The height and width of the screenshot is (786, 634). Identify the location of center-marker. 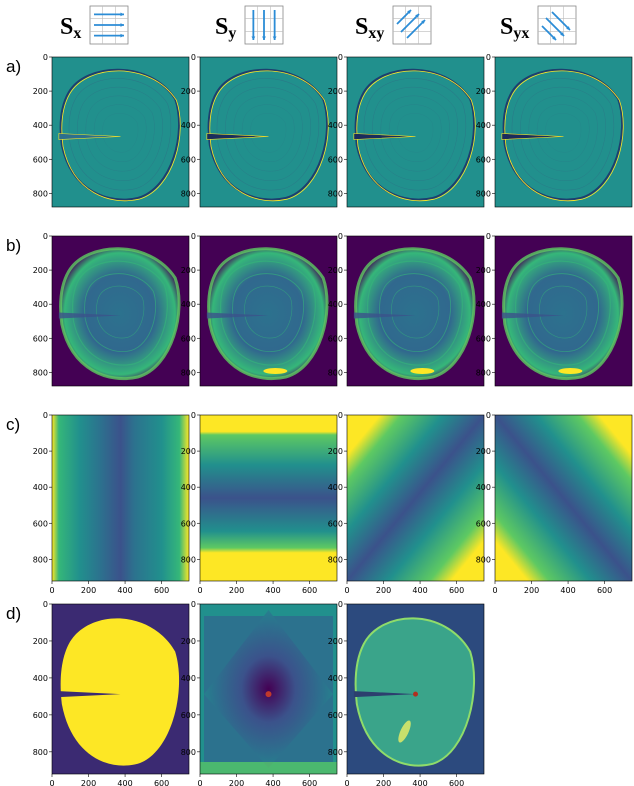
(268, 694).